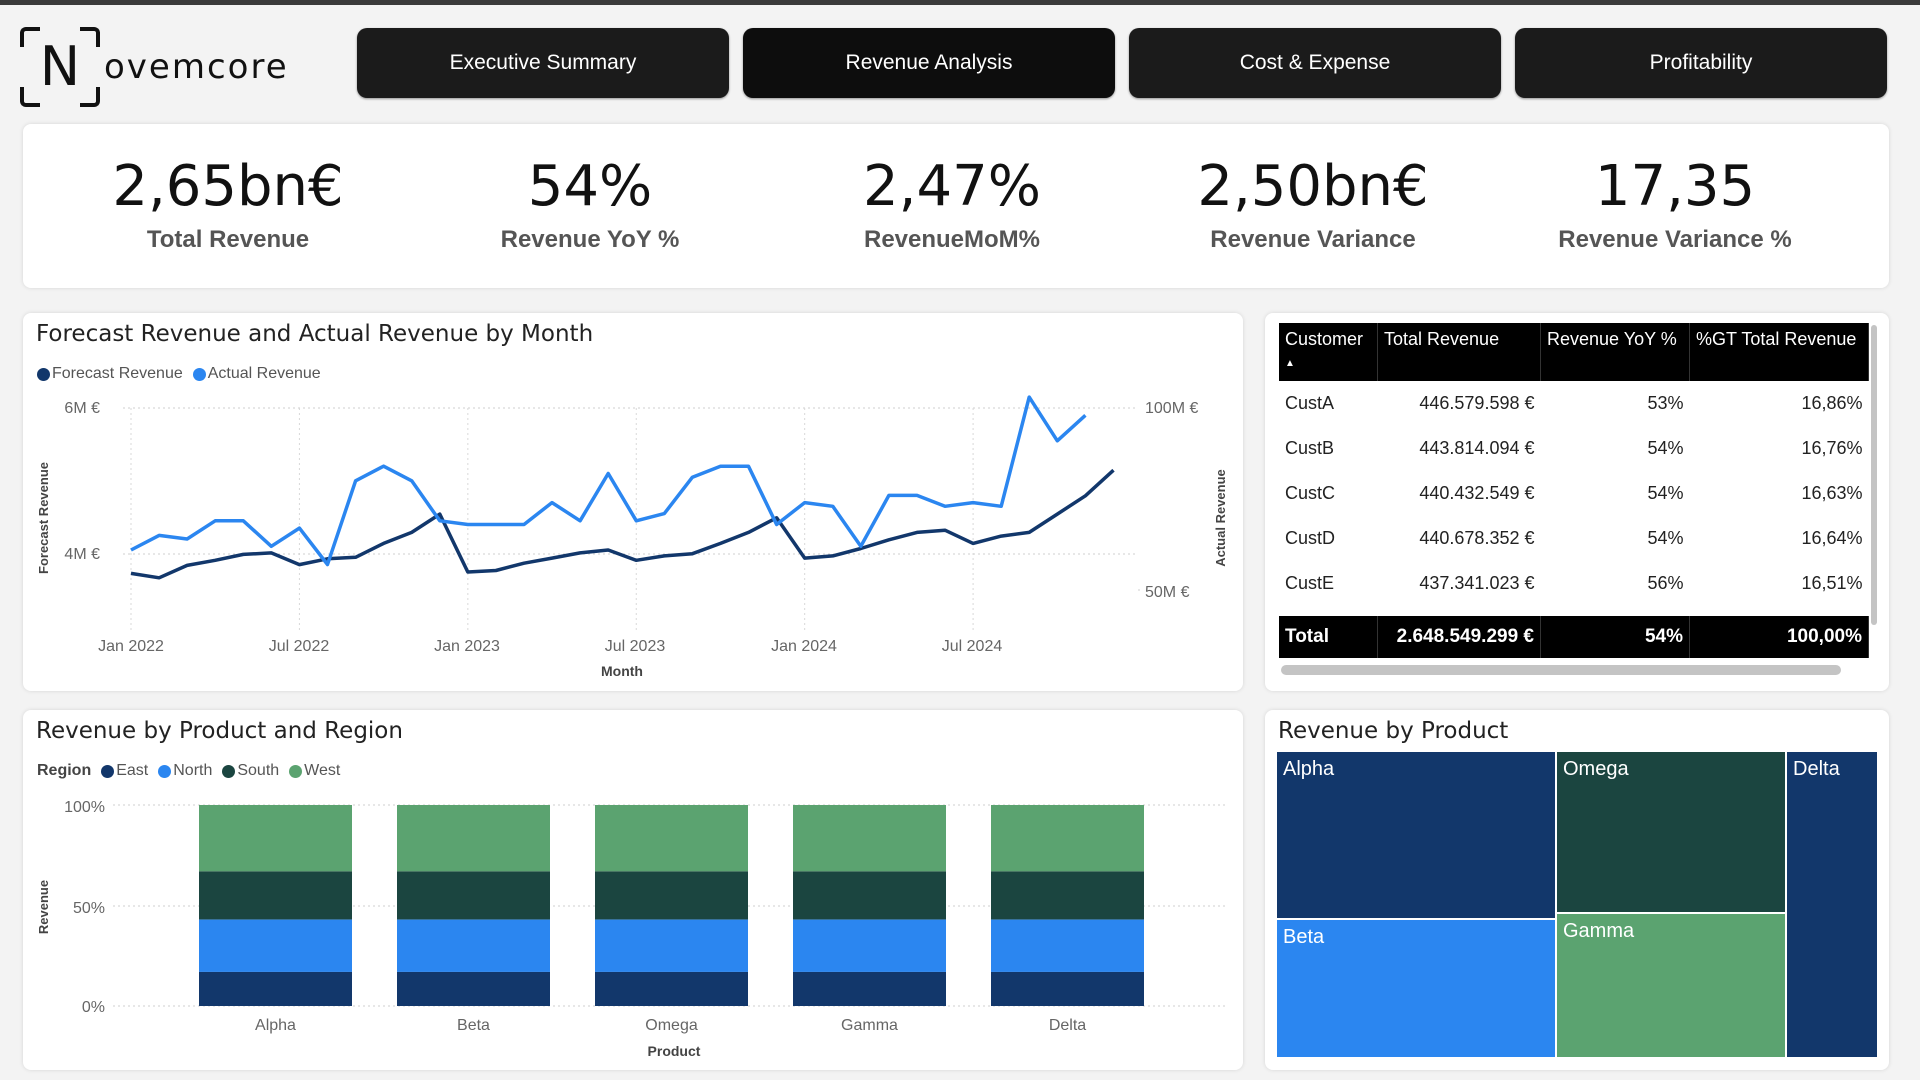  Describe the element at coordinates (1310, 403) in the screenshot. I see `cell-customer: CustA` at that location.